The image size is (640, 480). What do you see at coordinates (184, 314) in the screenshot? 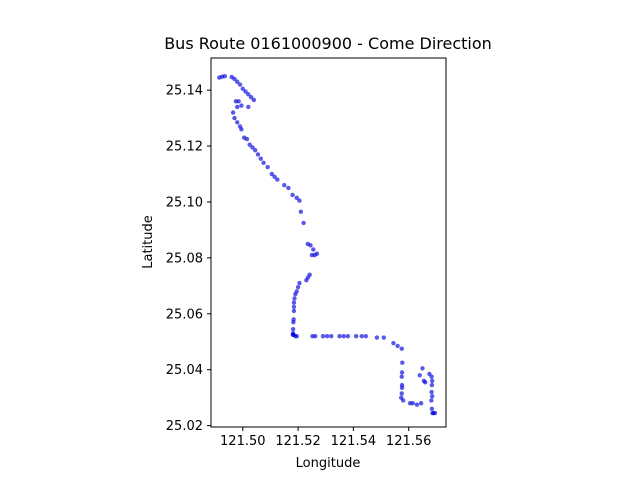
I see `y-tick-label: 25.06` at bounding box center [184, 314].